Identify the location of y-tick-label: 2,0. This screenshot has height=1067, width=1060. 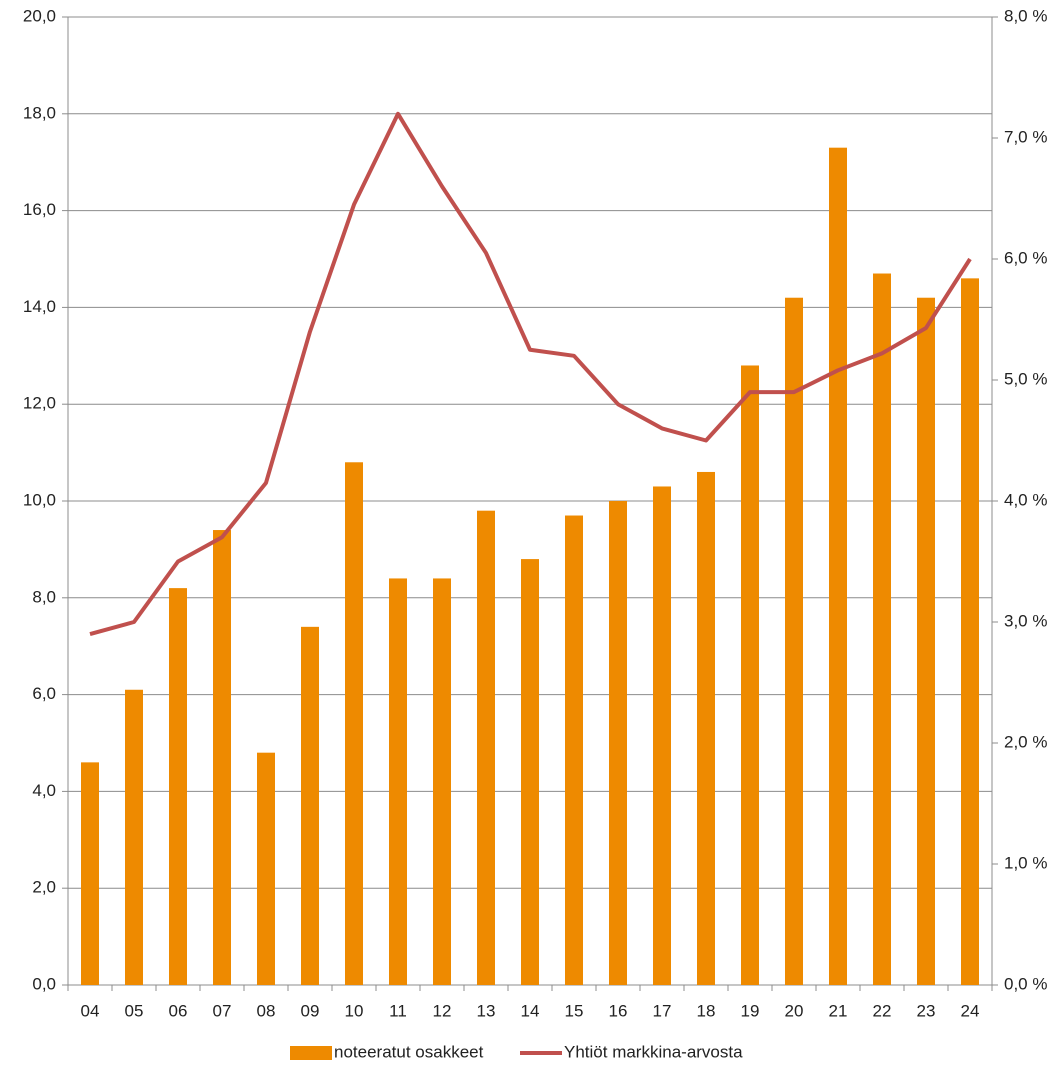
(44, 887).